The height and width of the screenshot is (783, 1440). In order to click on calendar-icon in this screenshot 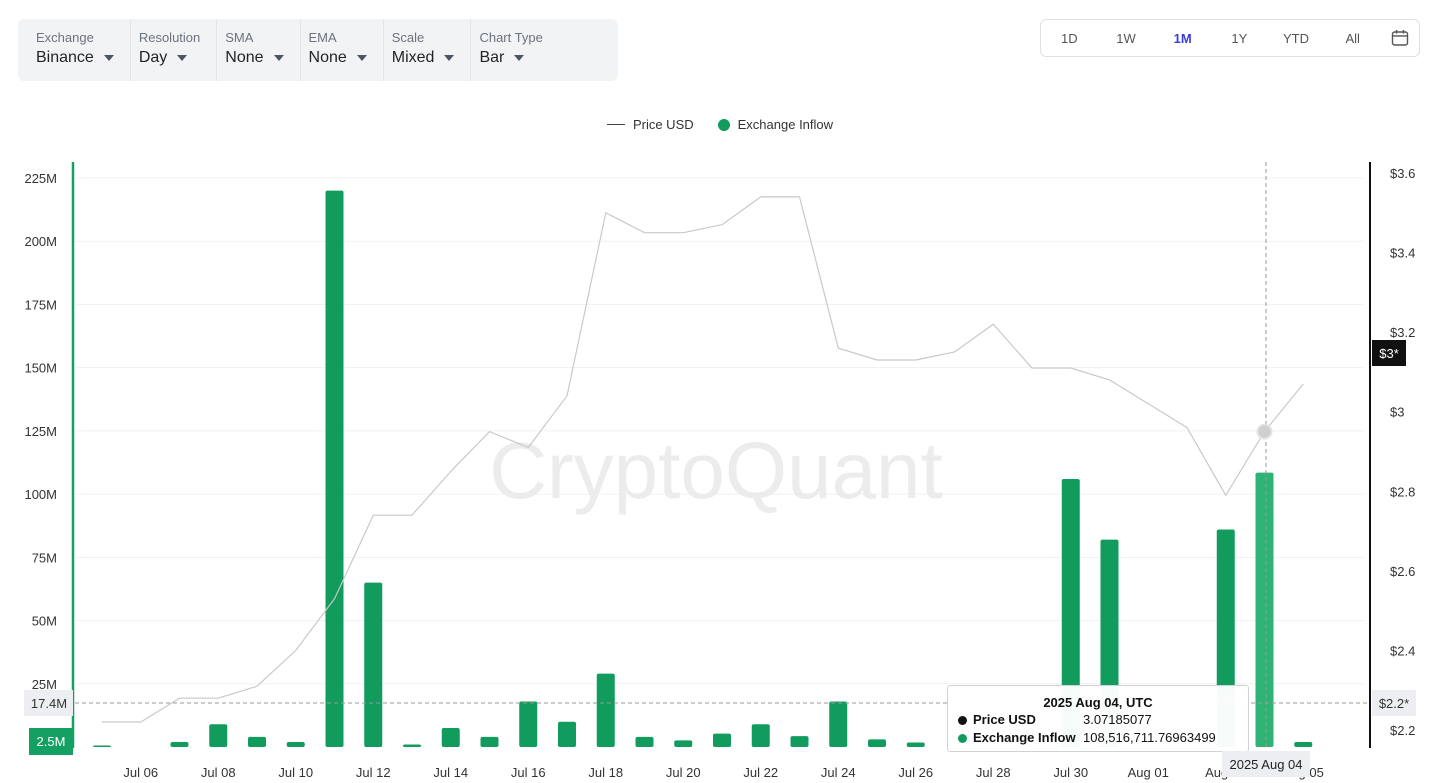, I will do `click(1400, 38)`.